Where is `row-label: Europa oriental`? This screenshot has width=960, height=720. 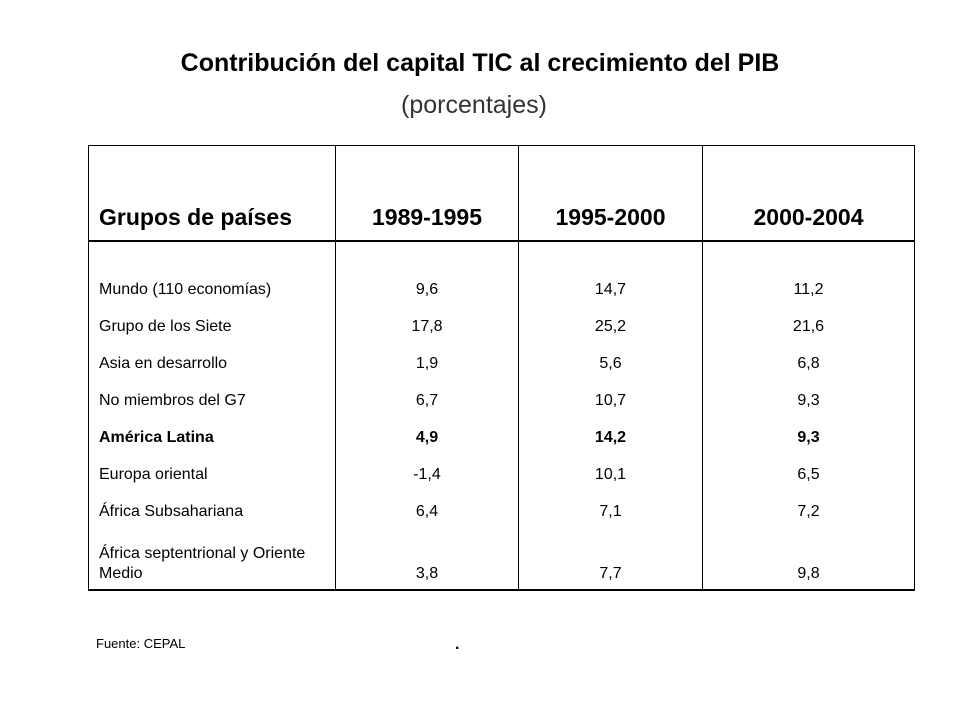 row-label: Europa oriental is located at coordinates (212, 471).